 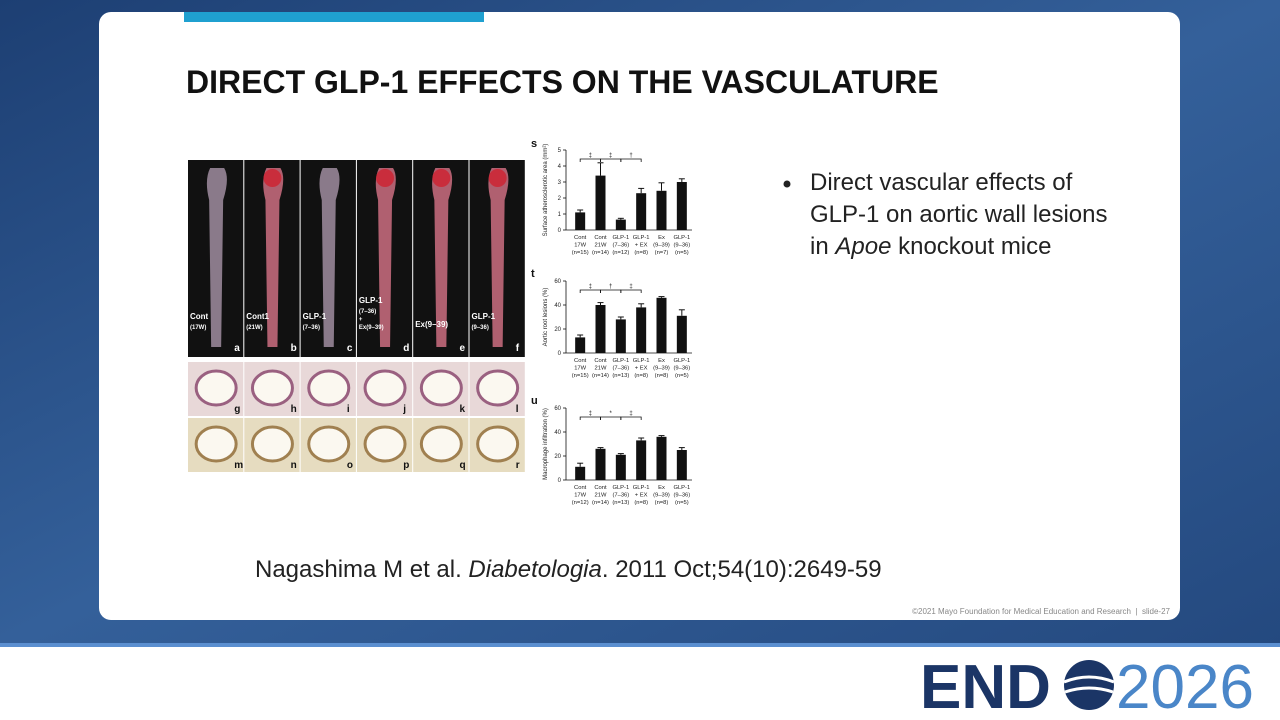 I want to click on panel-caption: (21W), so click(x=254, y=328).